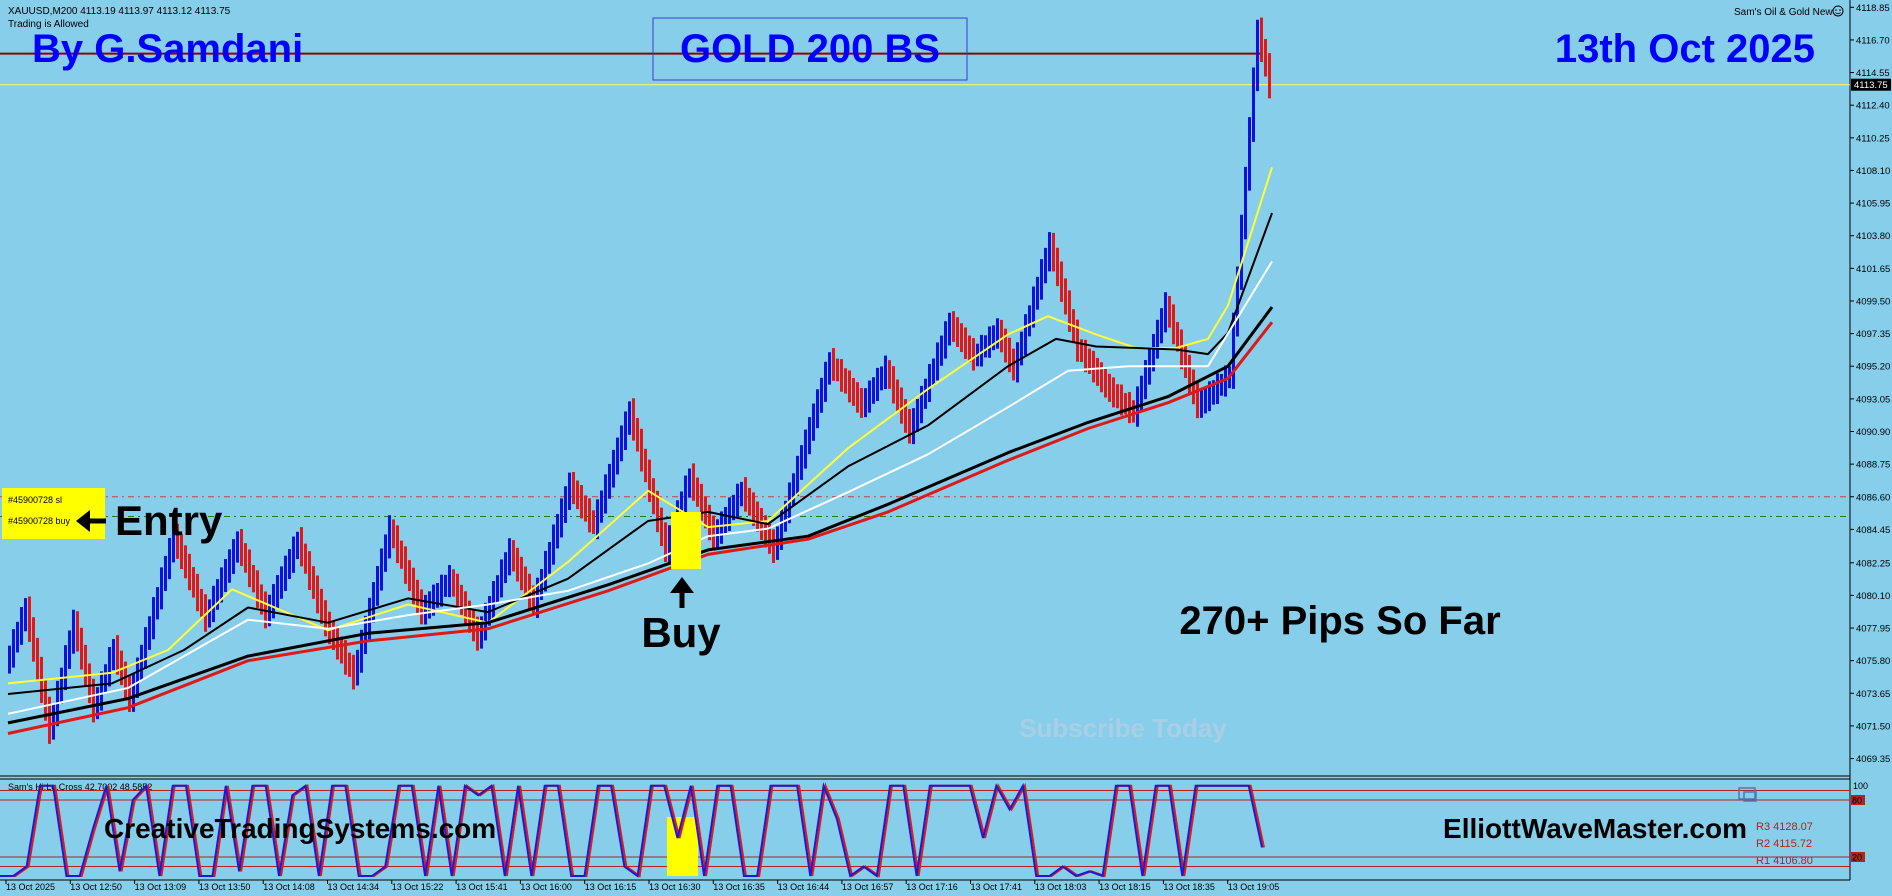 This screenshot has width=1892, height=896. Describe the element at coordinates (1254, 887) in the screenshot. I see `time-tick-label: 13 Oct 19:05` at that location.